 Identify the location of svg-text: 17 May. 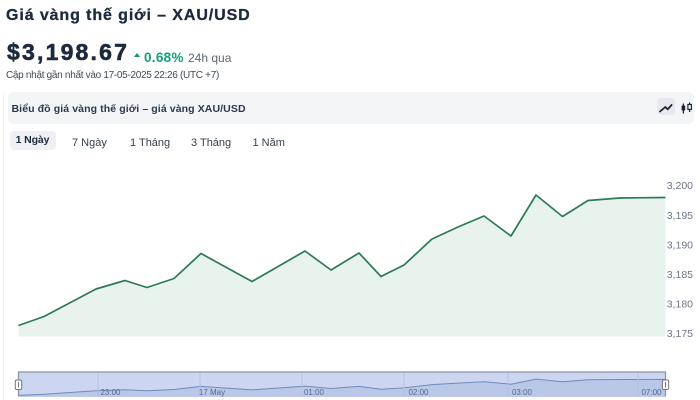
(212, 392).